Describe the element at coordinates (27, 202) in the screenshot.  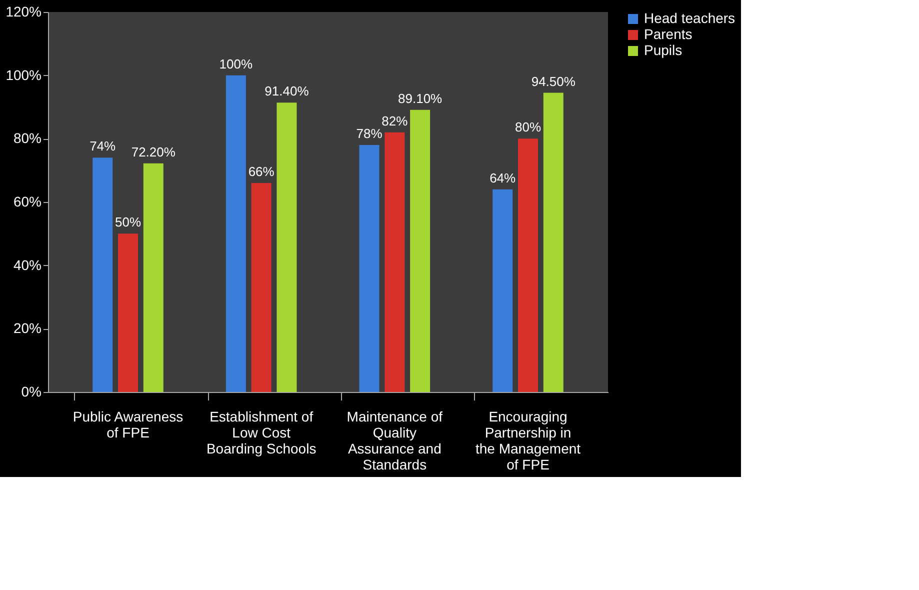
I see `y-tick-label: 60%` at that location.